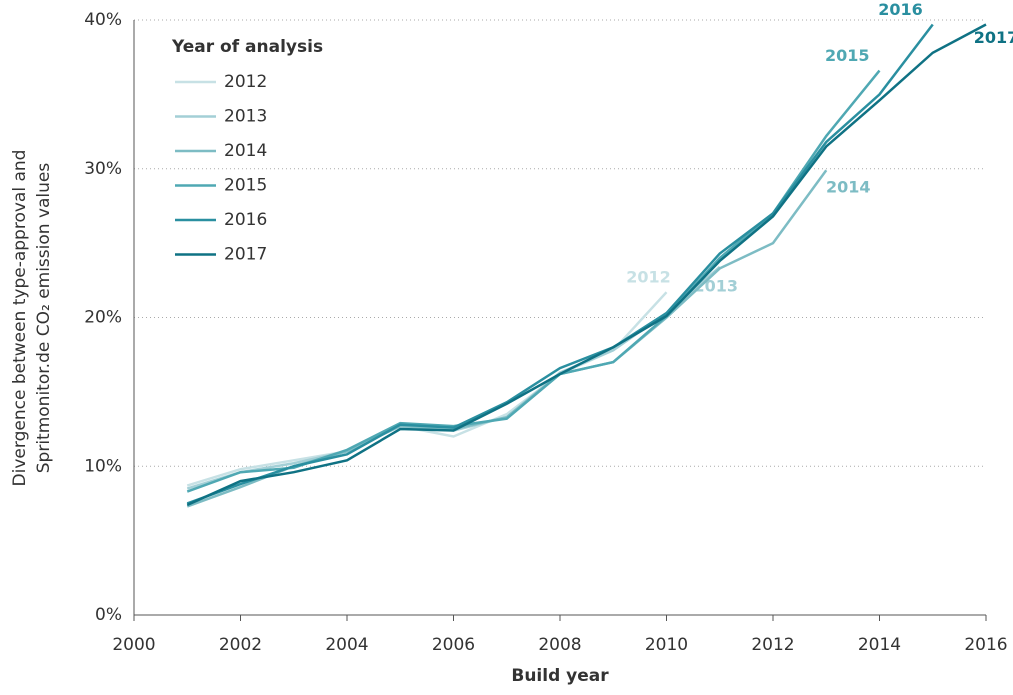 Image resolution: width=1013 pixels, height=695 pixels. What do you see at coordinates (993, 37) in the screenshot?
I see `series-end-label: 2017` at bounding box center [993, 37].